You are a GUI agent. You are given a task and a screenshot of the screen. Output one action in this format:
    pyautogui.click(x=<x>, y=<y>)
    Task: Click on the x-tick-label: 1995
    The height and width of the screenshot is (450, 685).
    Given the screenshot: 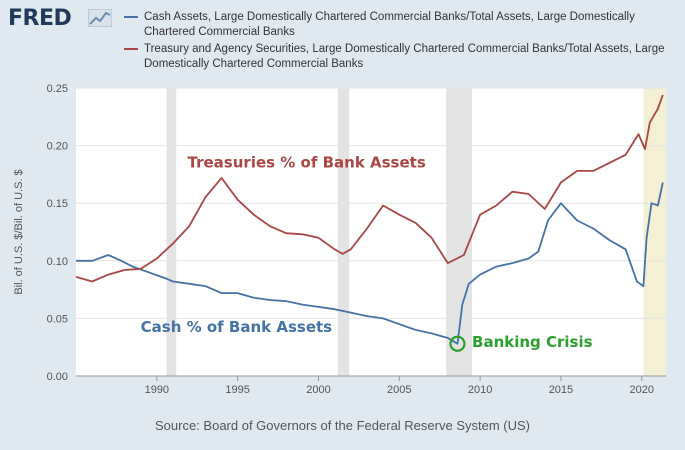 What is the action you would take?
    pyautogui.click(x=237, y=390)
    